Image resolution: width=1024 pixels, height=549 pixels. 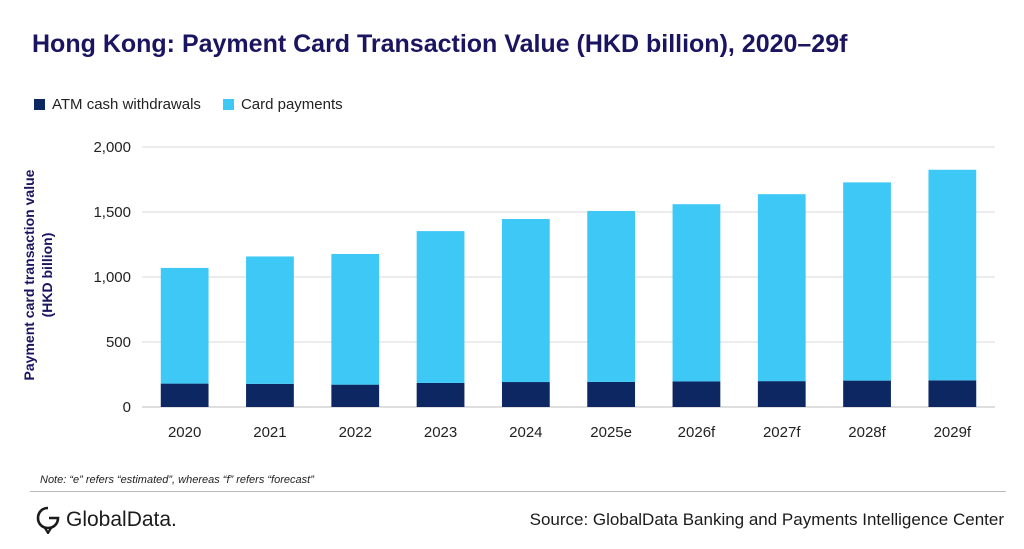 I want to click on bar-card-2026f, so click(x=696, y=293).